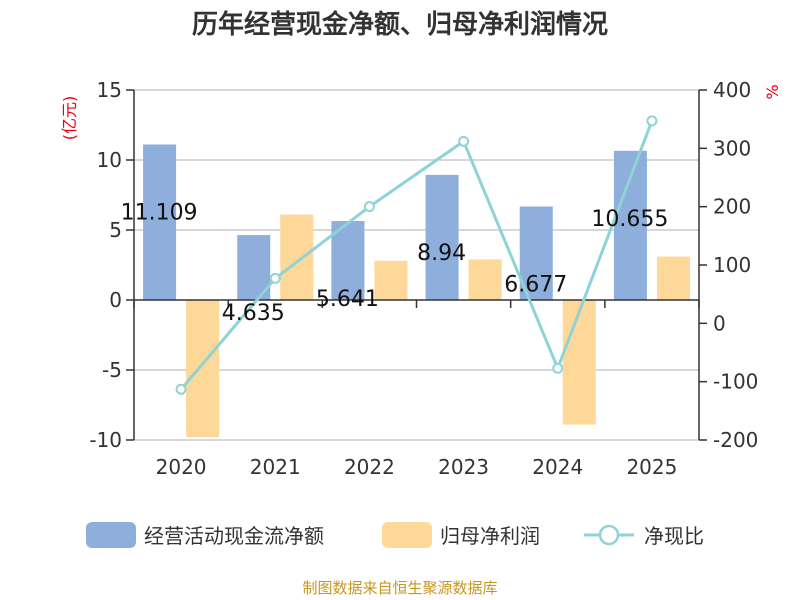 This screenshot has height=600, width=800. Describe the element at coordinates (629, 219) in the screenshot. I see `data-label: 10.655` at that location.